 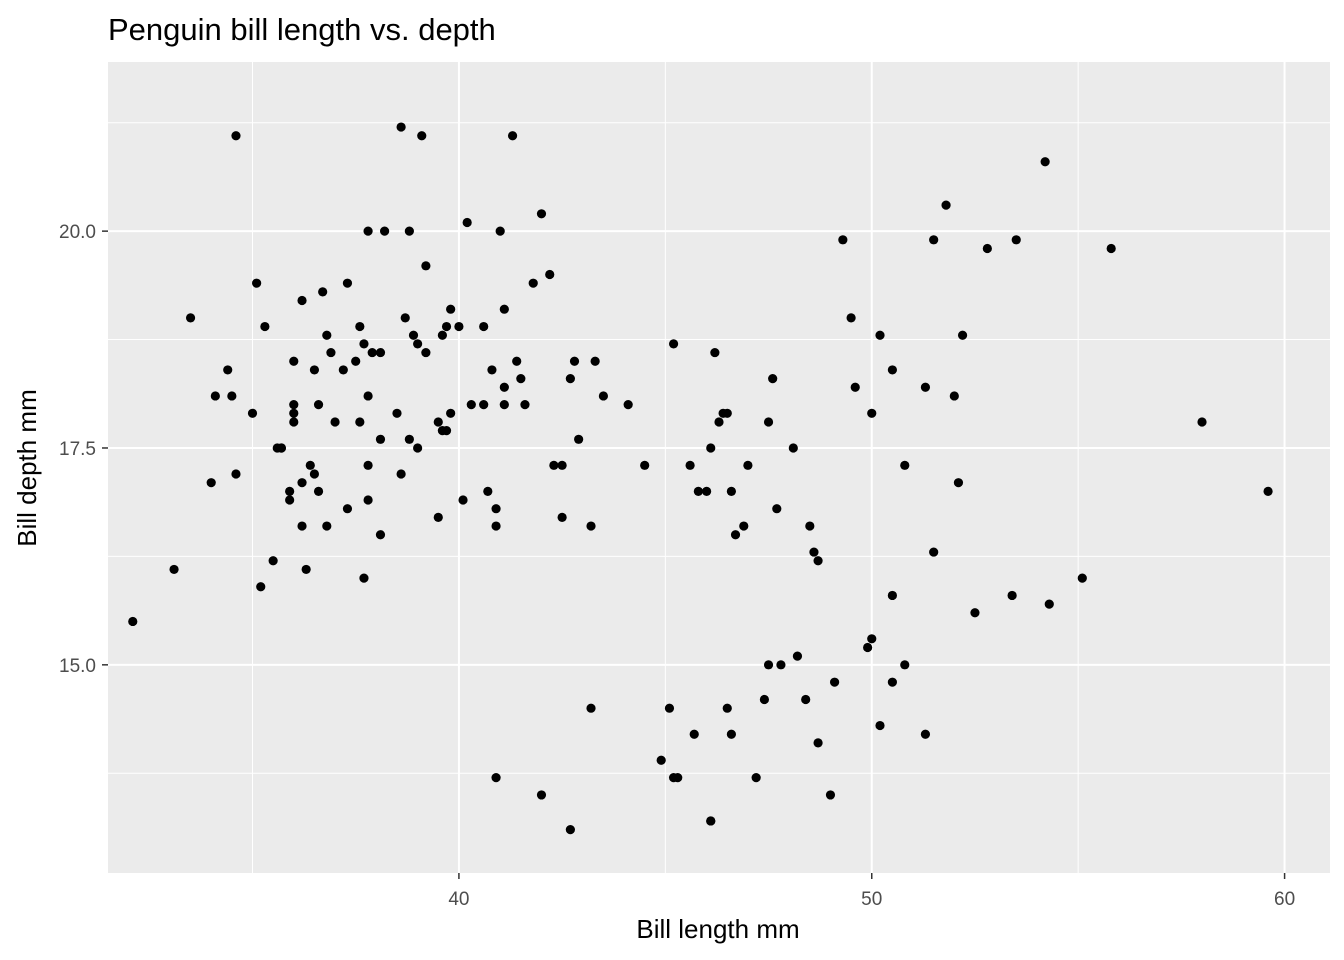 What do you see at coordinates (77, 232) in the screenshot?
I see `y-tick-label: 20.0` at bounding box center [77, 232].